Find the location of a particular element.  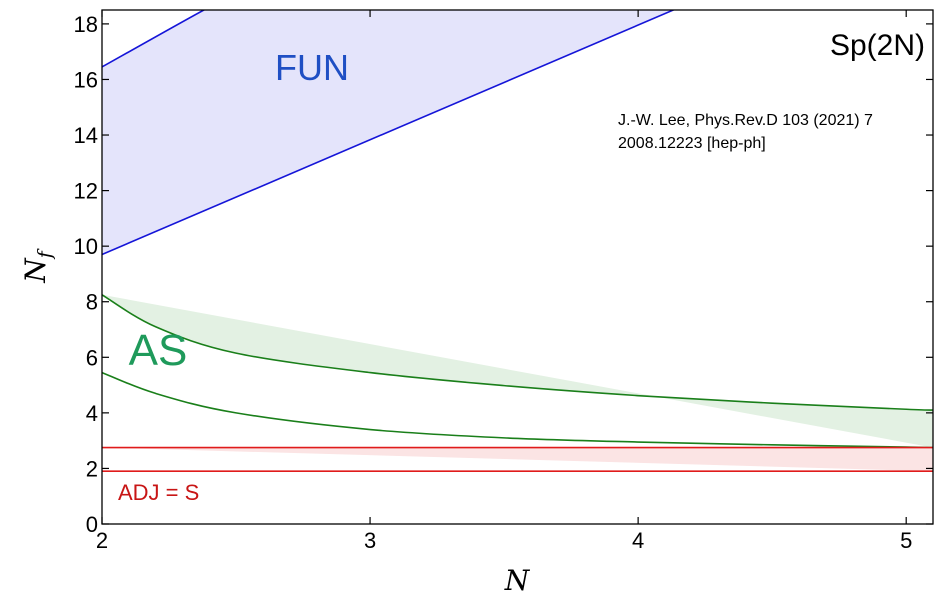

y-axis-label: Nf is located at coordinates (37, 266).